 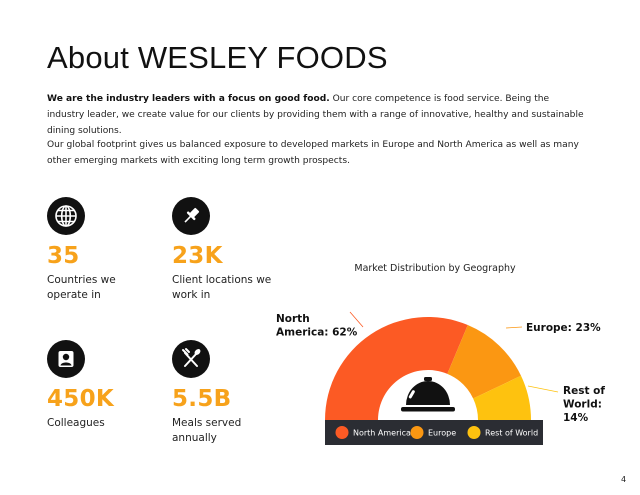 What do you see at coordinates (428, 394) in the screenshot?
I see `service-bell-icon` at bounding box center [428, 394].